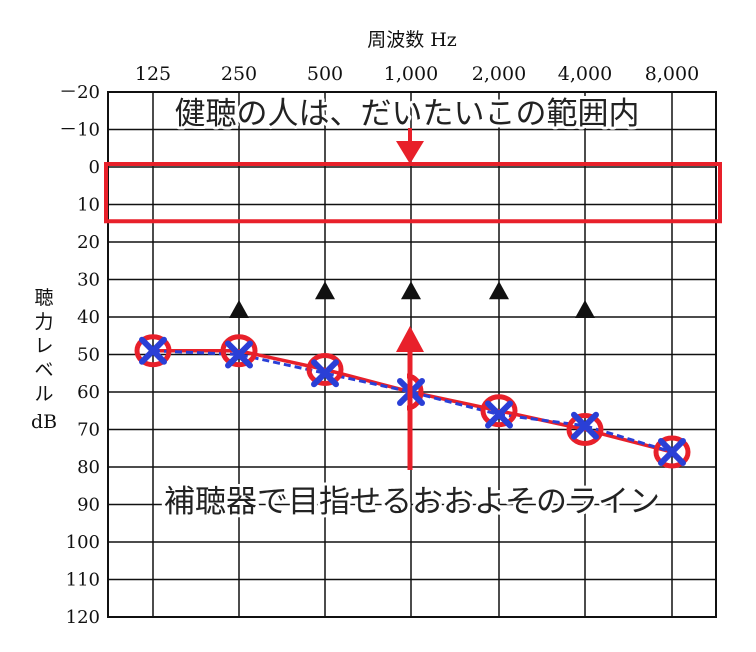  What do you see at coordinates (83, 542) in the screenshot?
I see `y-tick-label: 100` at bounding box center [83, 542].